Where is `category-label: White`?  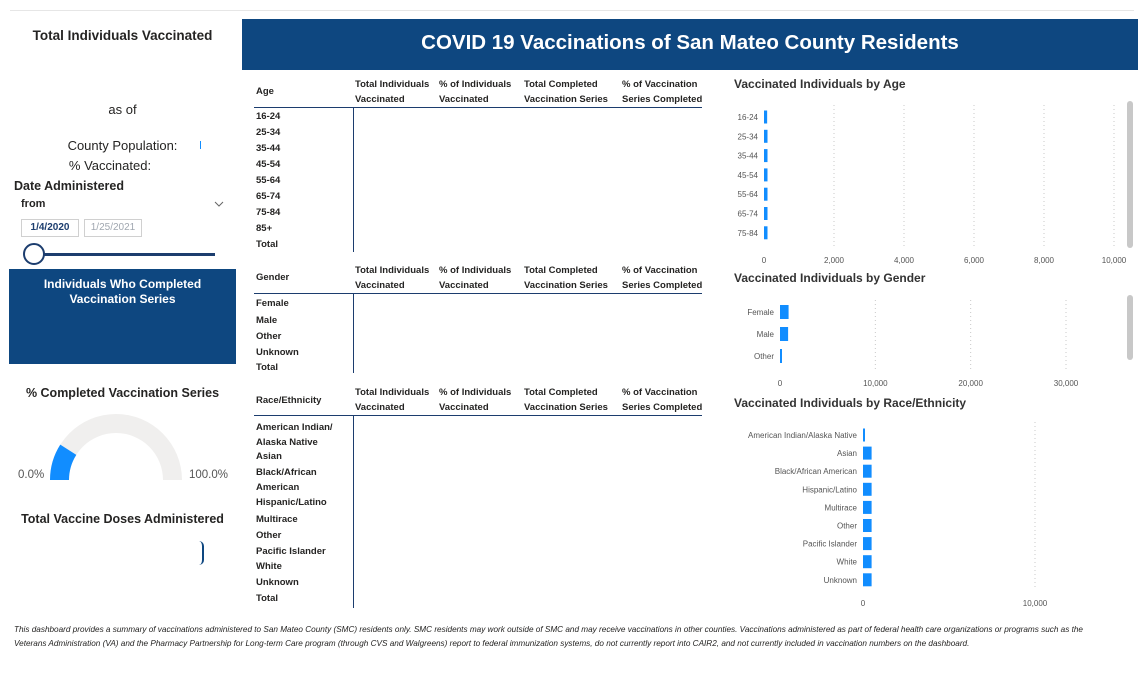
category-label: White is located at coordinates (847, 562).